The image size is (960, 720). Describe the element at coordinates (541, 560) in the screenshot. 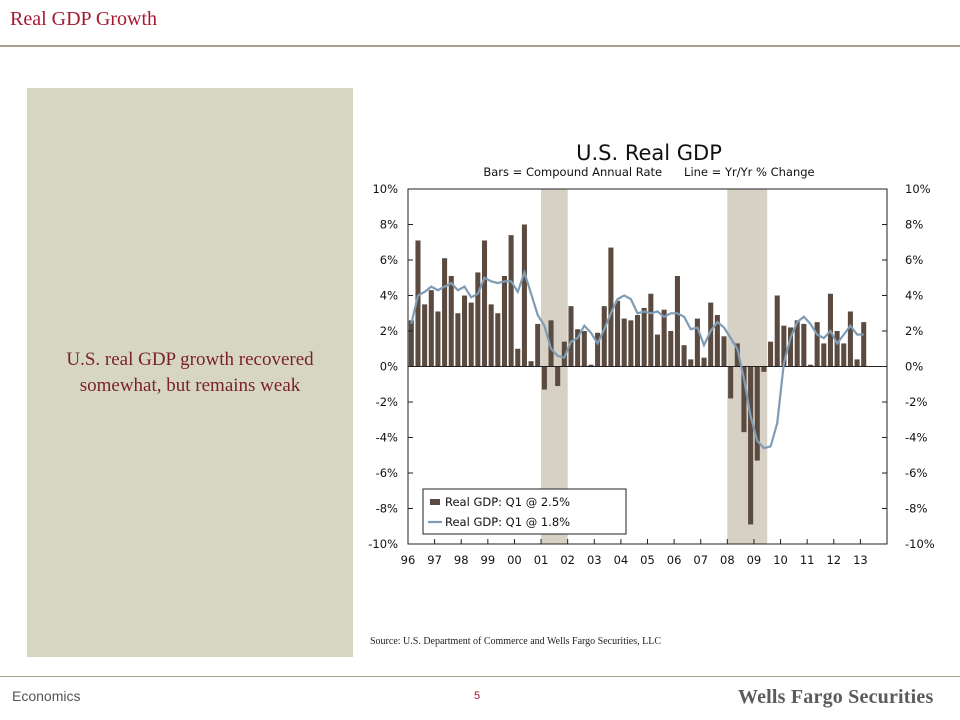

I see `x-tick-label: 01` at that location.